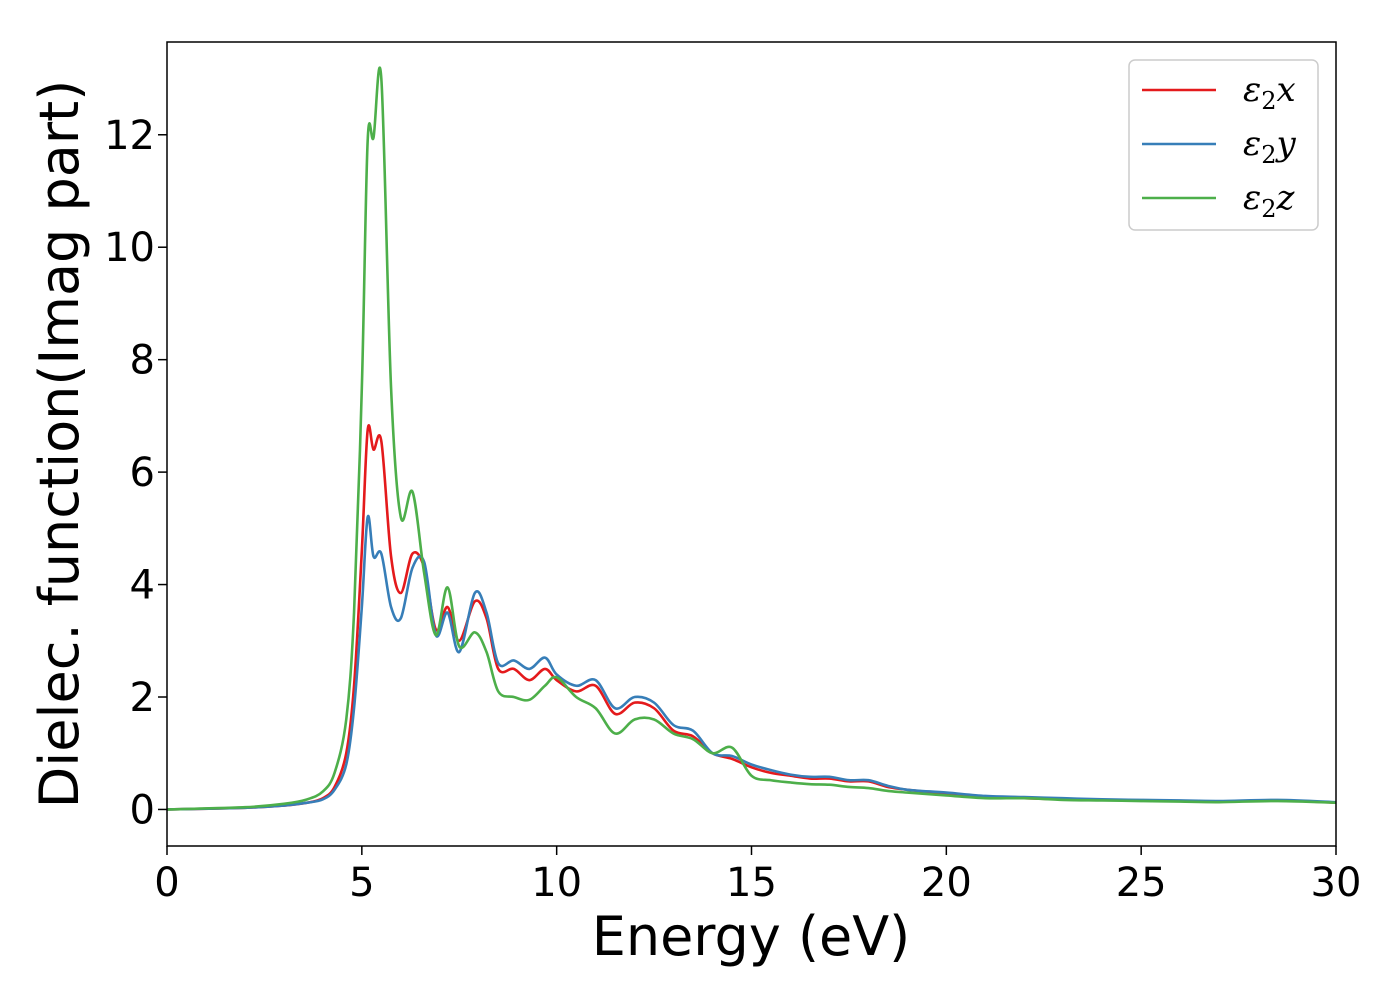 Image resolution: width=1400 pixels, height=1004 pixels. Describe the element at coordinates (946, 883) in the screenshot. I see `x-tick-label: 20` at that location.